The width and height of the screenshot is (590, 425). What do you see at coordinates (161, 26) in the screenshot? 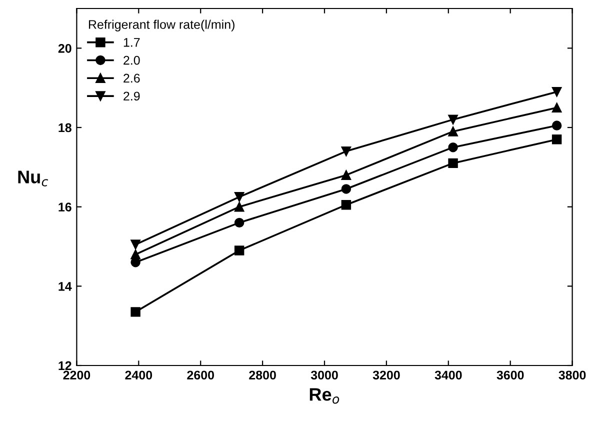
I see `legend-title: Refrigerant flow rate(l/min)` at bounding box center [161, 26].